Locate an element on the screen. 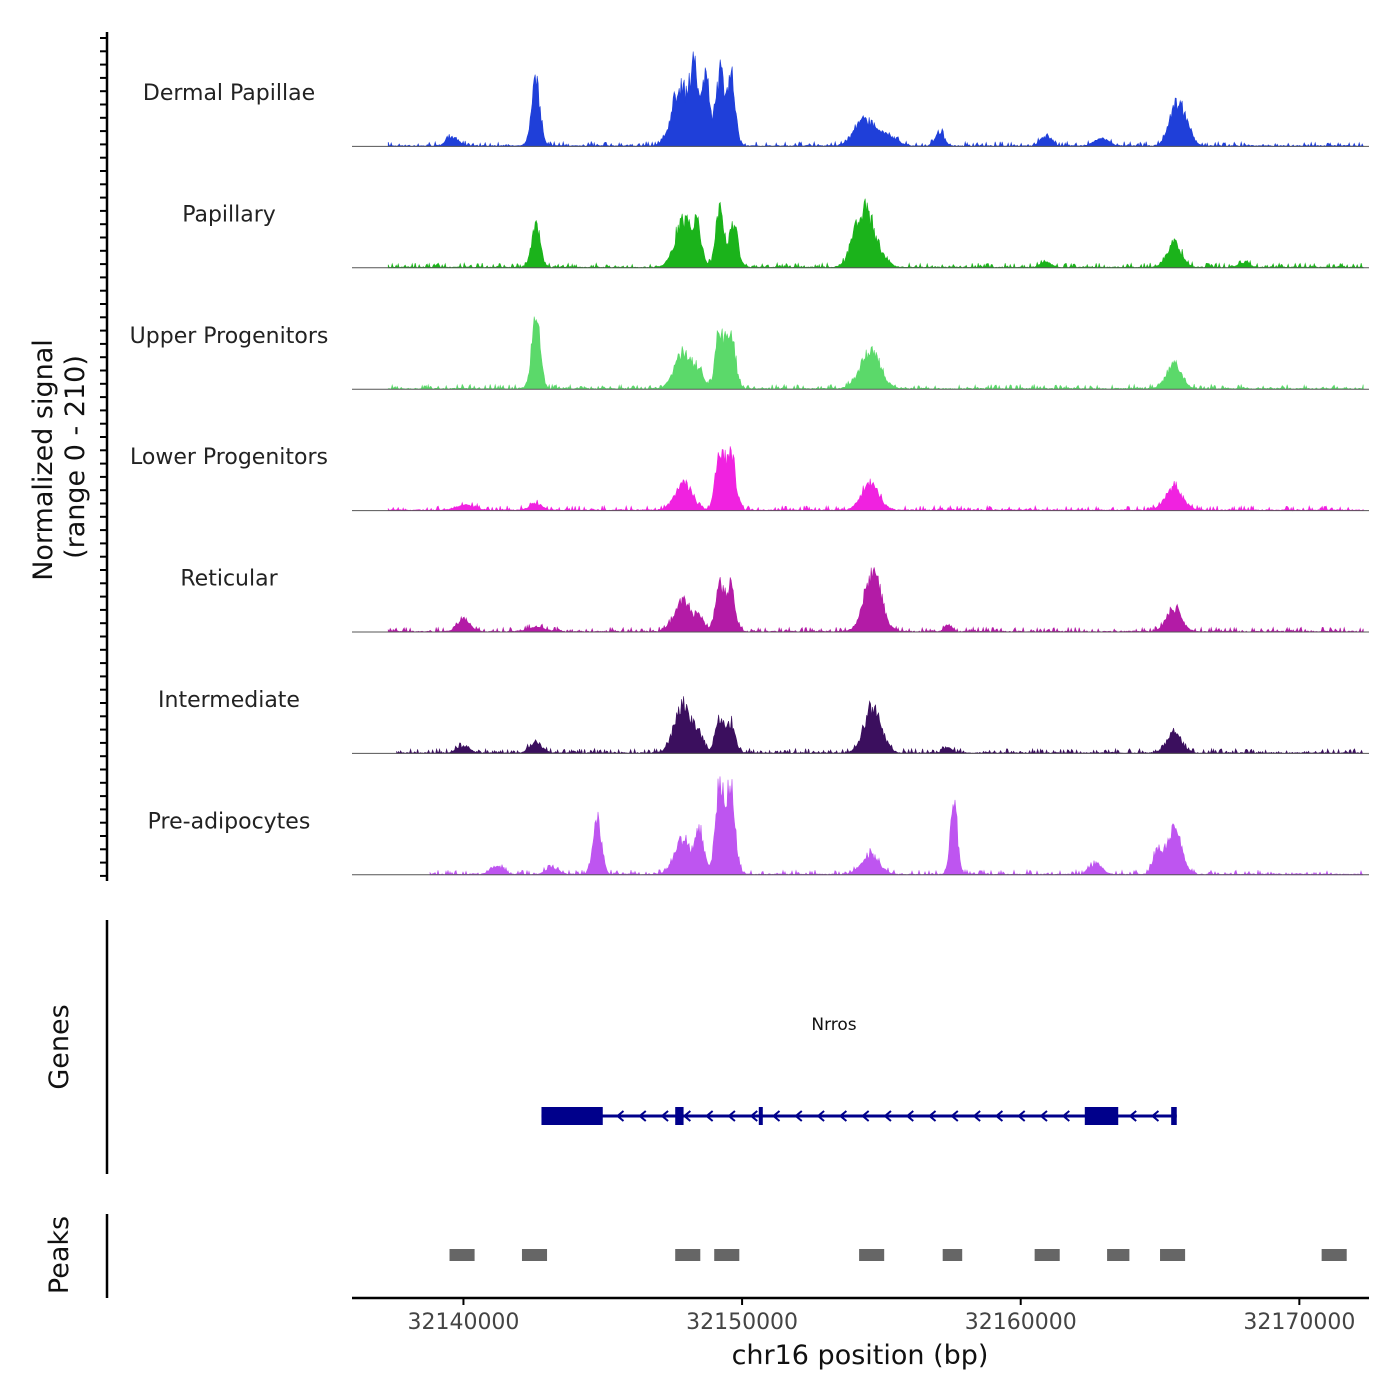 This screenshot has width=1400, height=1400. track-label: Lower Progenitors is located at coordinates (229, 457).